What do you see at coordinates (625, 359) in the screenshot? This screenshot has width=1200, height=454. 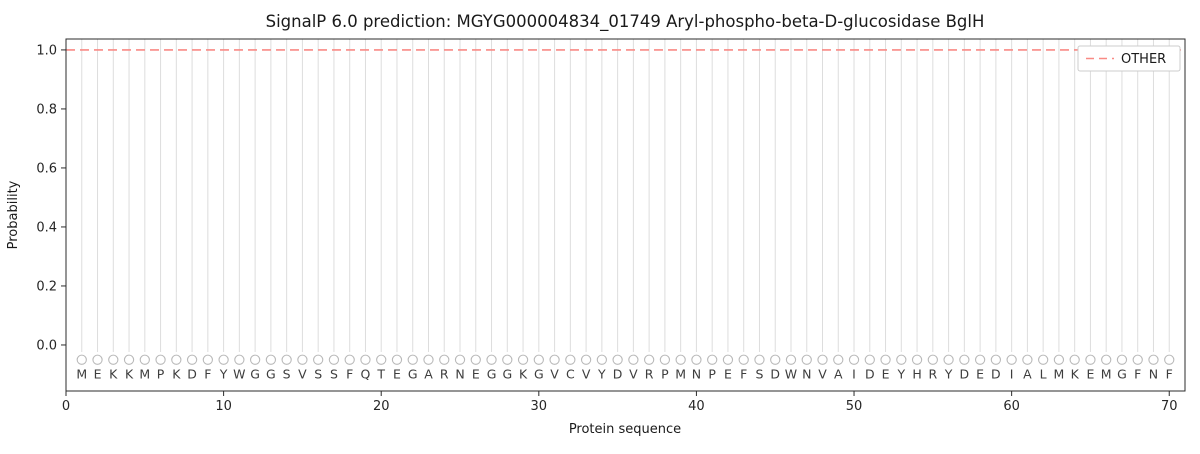 I see `residue-markers` at bounding box center [625, 359].